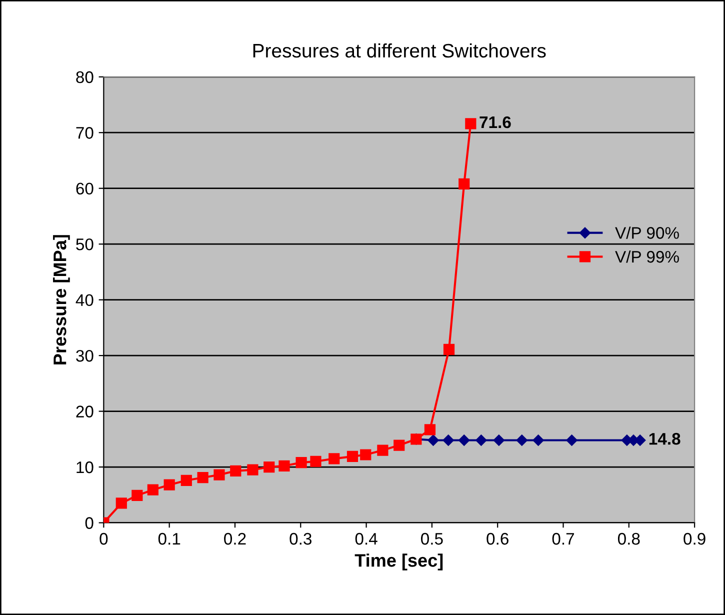 The width and height of the screenshot is (725, 615). I want to click on y-tick-label: 10, so click(85, 467).